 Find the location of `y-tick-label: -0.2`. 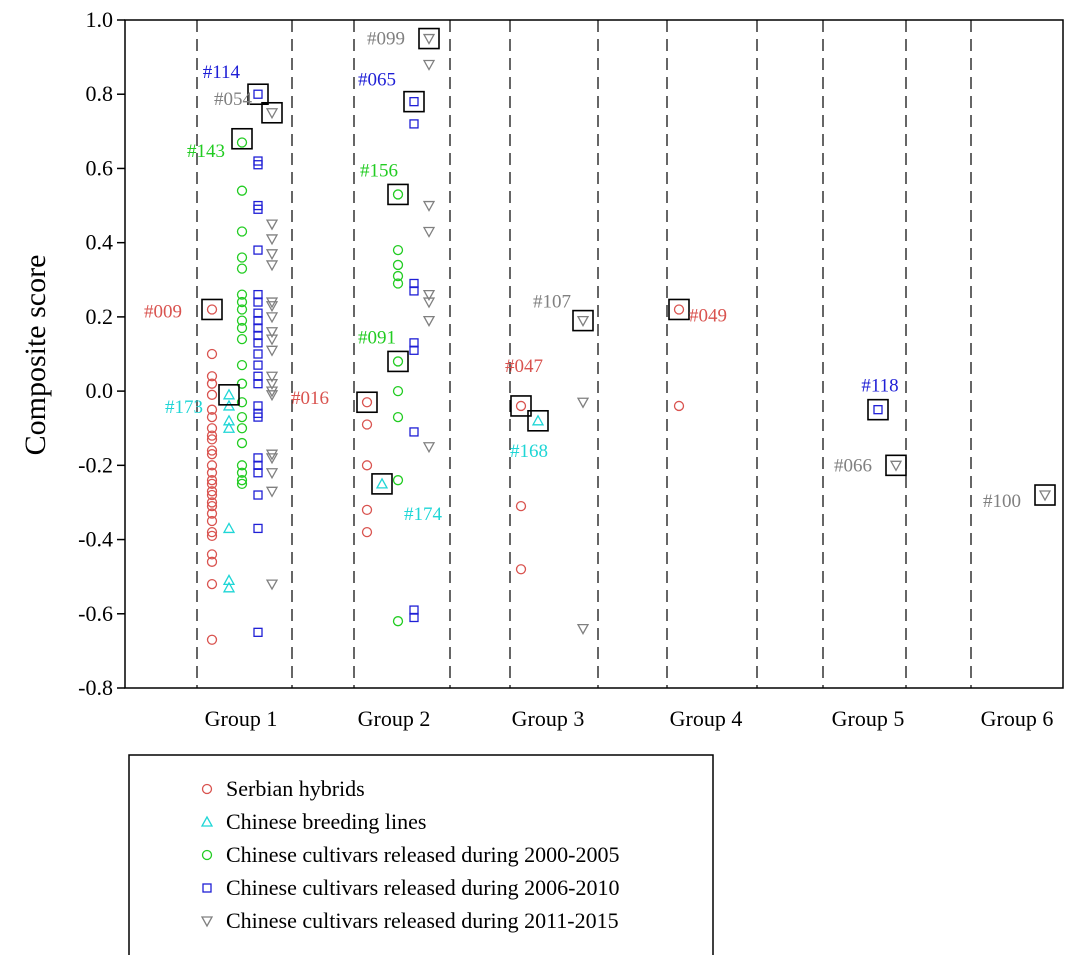

y-tick-label: -0.2 is located at coordinates (95, 464).